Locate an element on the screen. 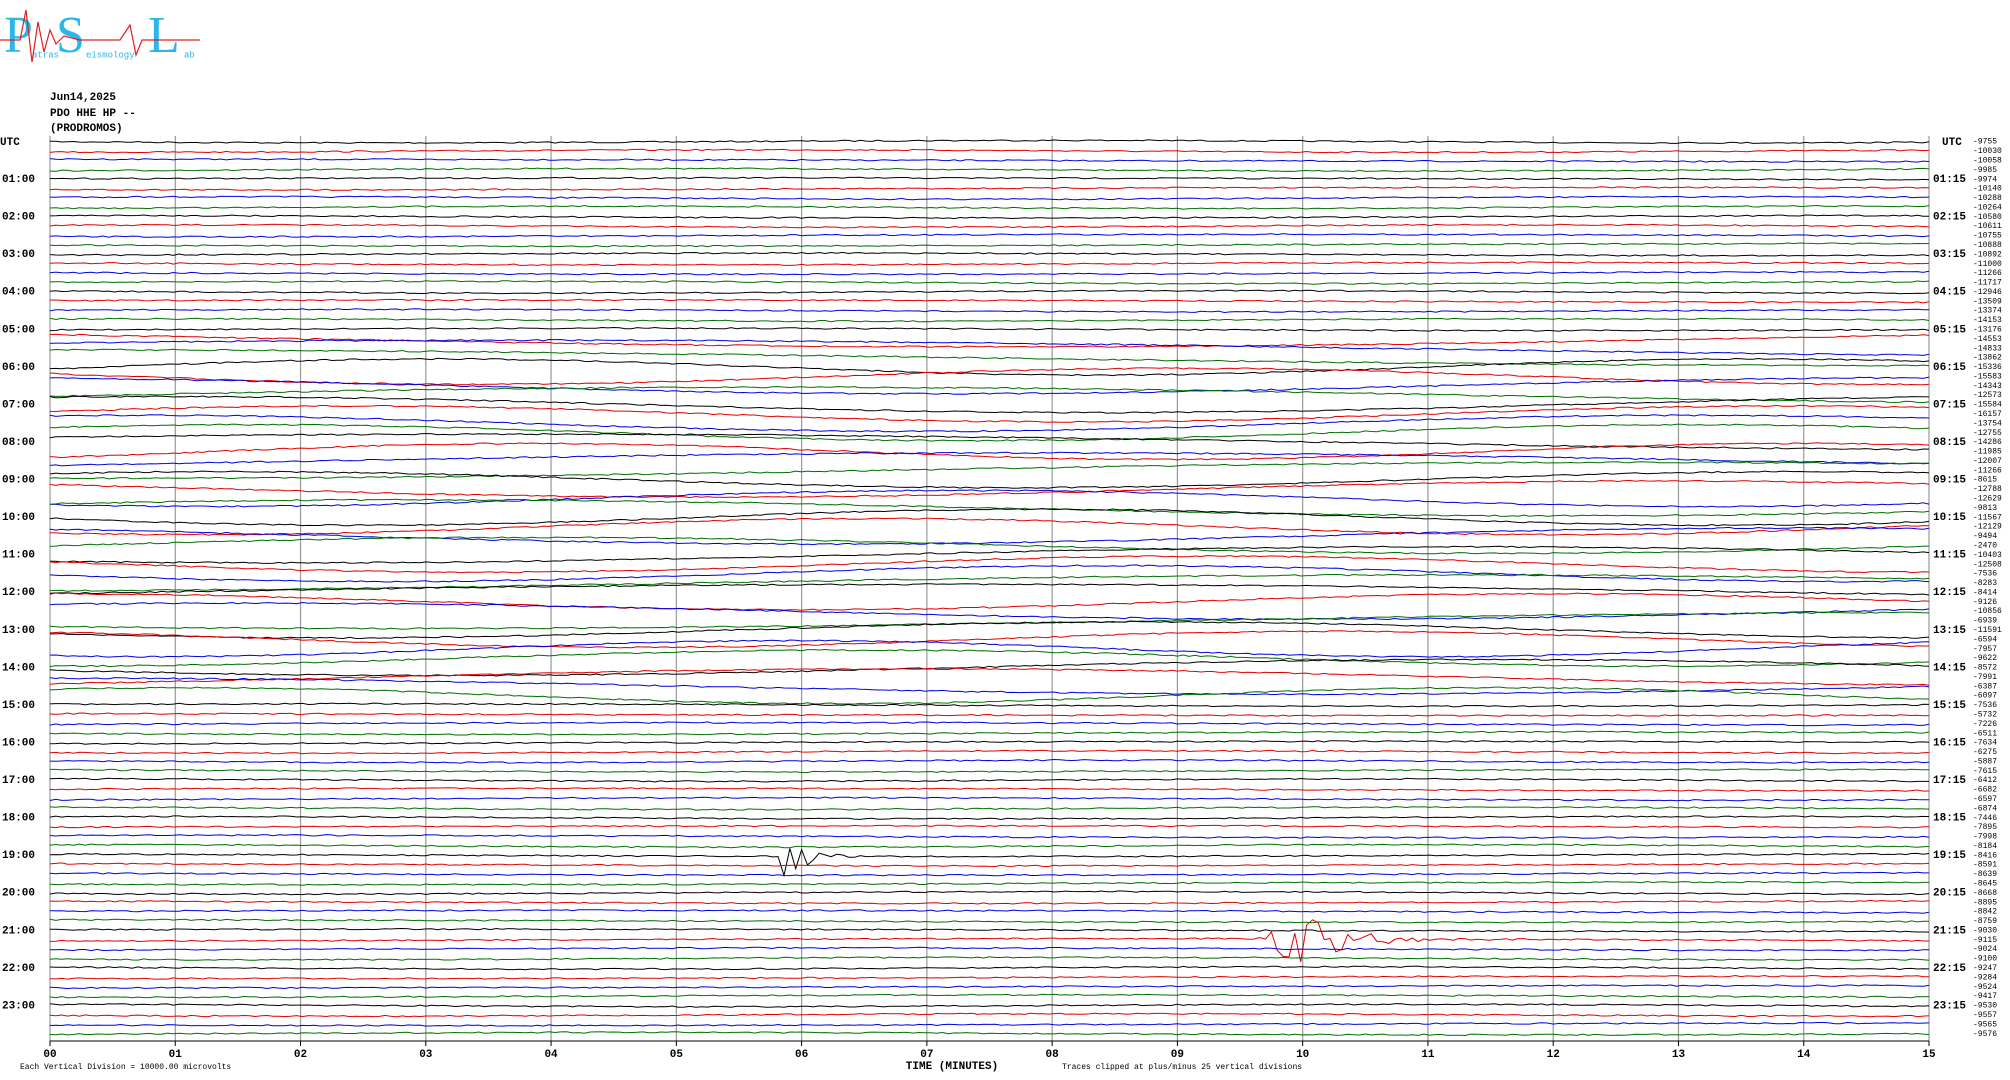 This screenshot has width=2010, height=1080. hour-label: 02:00 is located at coordinates (18, 218).